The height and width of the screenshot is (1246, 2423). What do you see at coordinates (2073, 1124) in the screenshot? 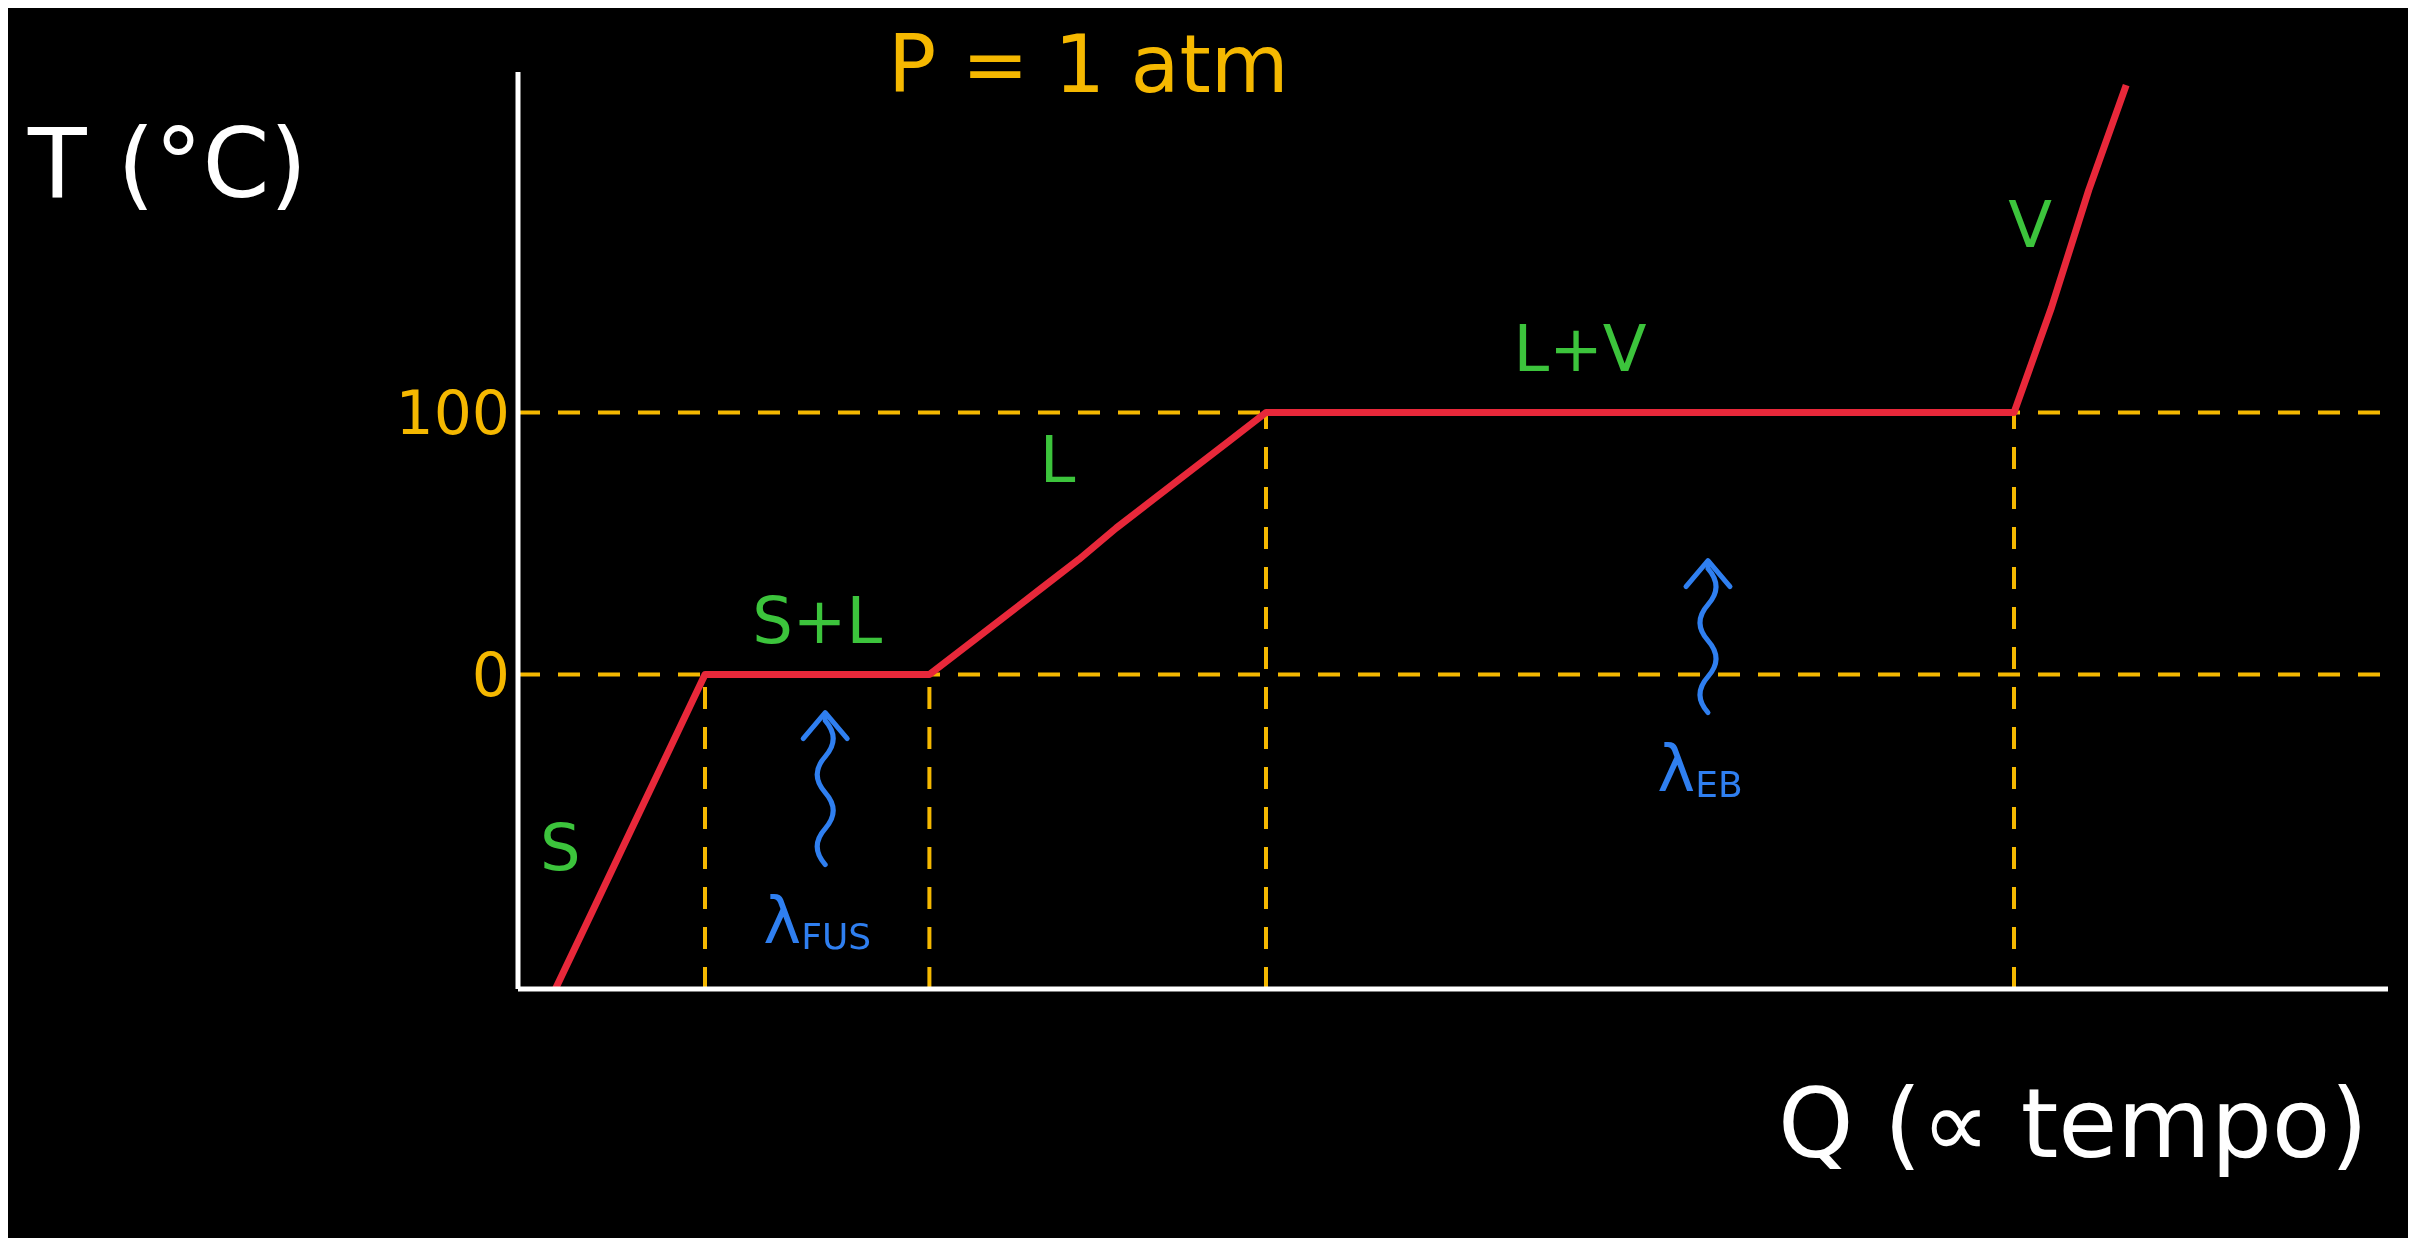
I see `x-axis-title: Q (∝ tempo)` at bounding box center [2073, 1124].